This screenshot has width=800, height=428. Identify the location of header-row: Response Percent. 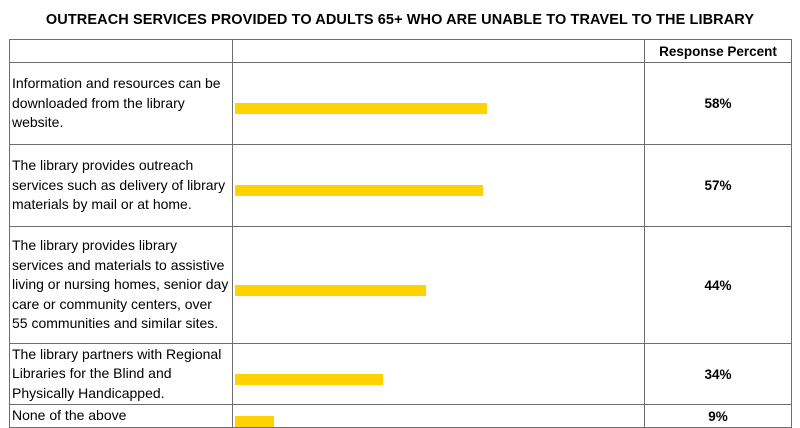
(400, 51).